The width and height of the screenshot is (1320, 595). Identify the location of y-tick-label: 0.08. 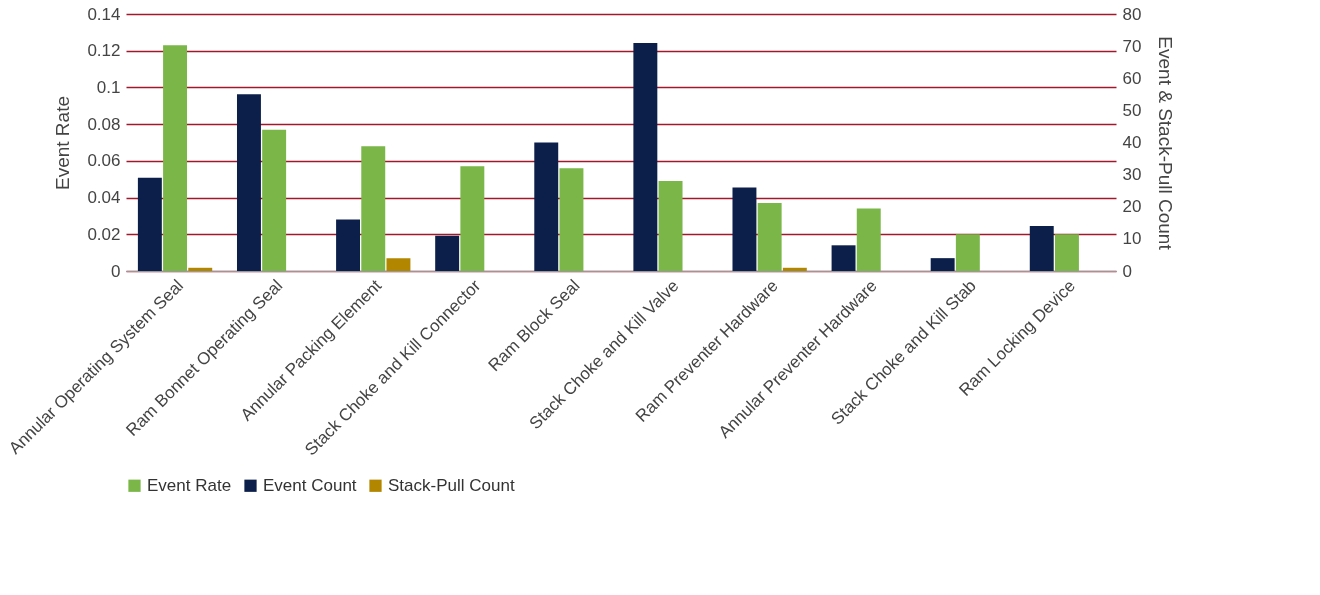
(104, 124).